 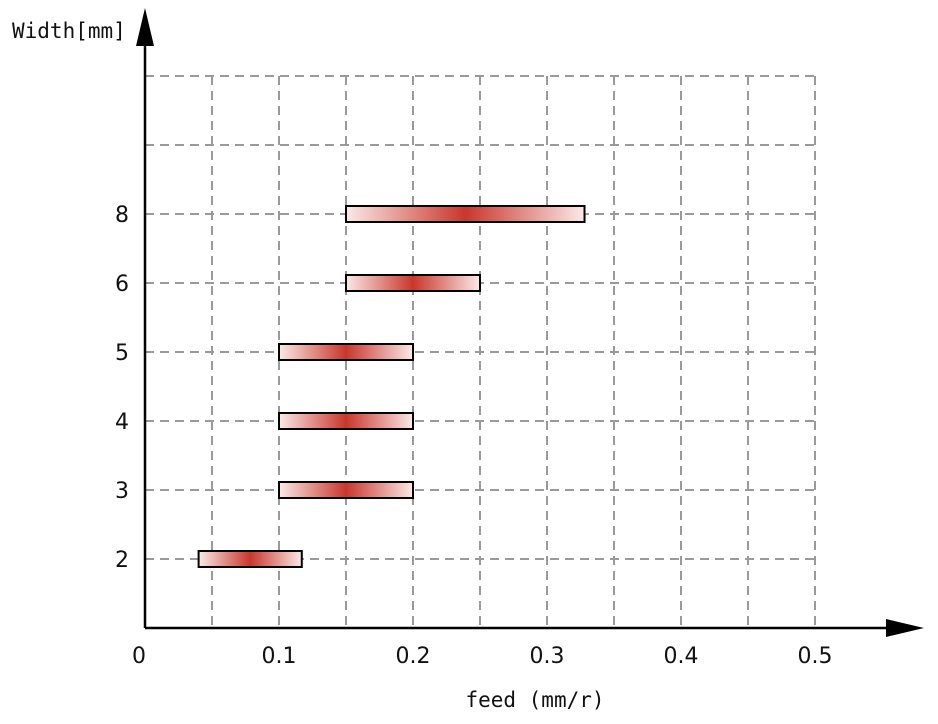 What do you see at coordinates (413, 656) in the screenshot?
I see `x-tick-label: 0.2` at bounding box center [413, 656].